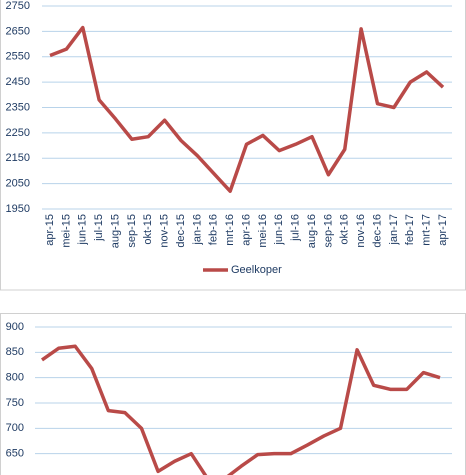 The image size is (466, 475). Describe the element at coordinates (83, 230) in the screenshot. I see `x-tick-label: jun-15` at that location.